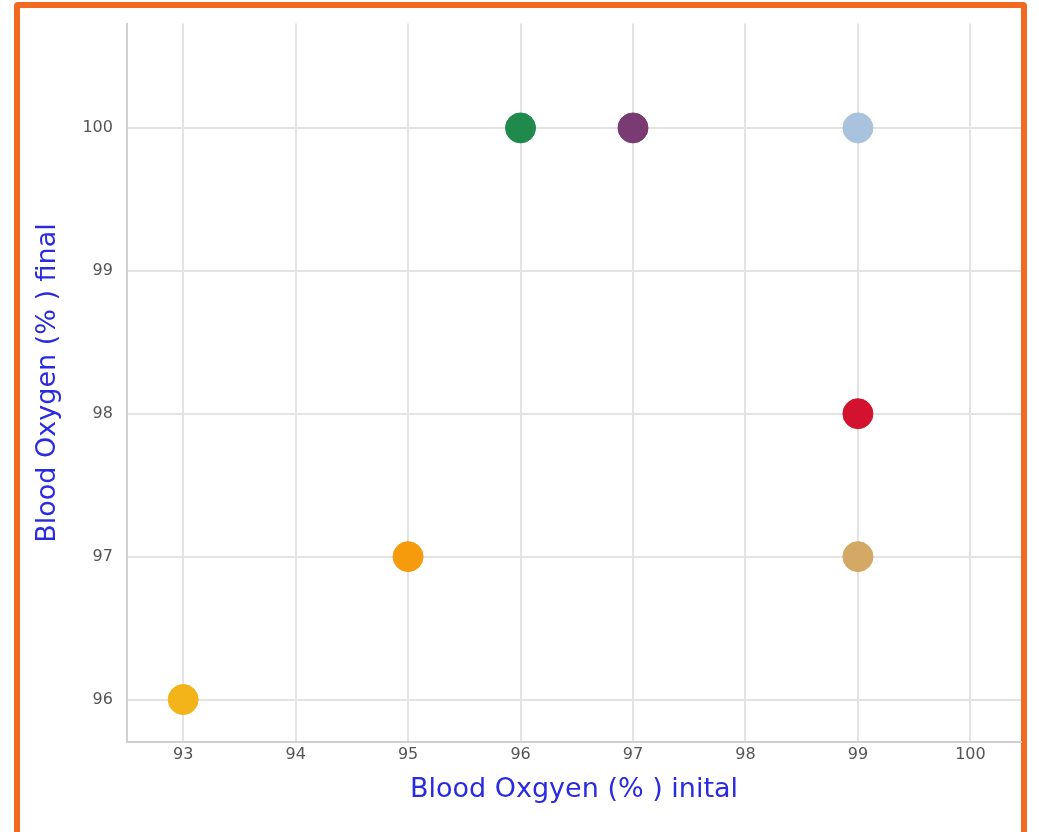 The image size is (1039, 832). What do you see at coordinates (295, 754) in the screenshot?
I see `x-tick-label: 94` at bounding box center [295, 754].